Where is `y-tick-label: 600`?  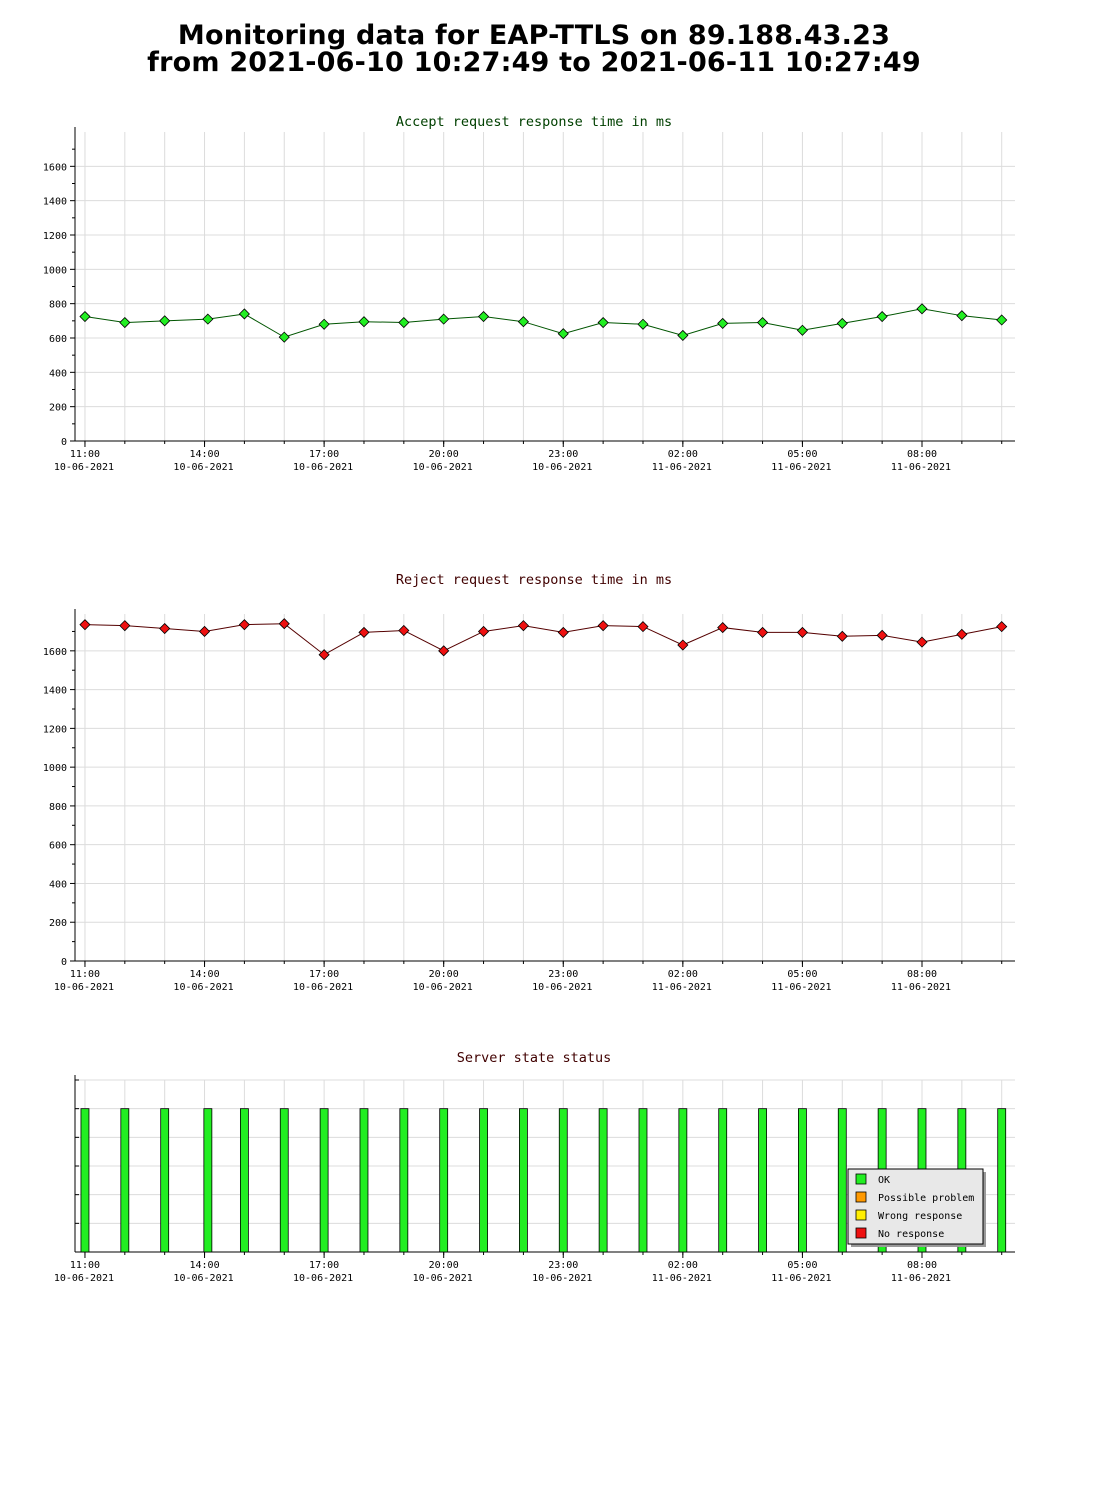 y-tick-label: 600 is located at coordinates (58, 339).